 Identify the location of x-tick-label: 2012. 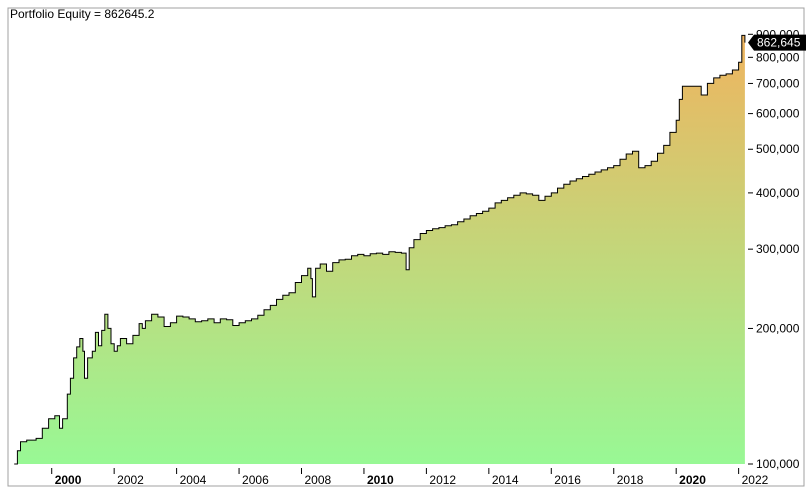
(442, 480).